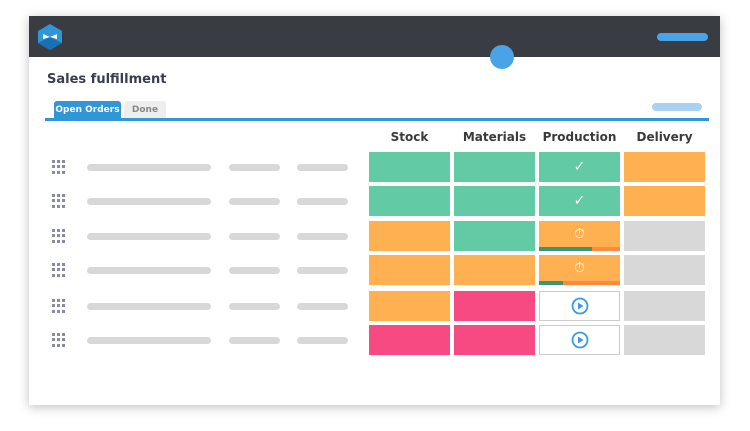 This screenshot has width=750, height=431. Describe the element at coordinates (494, 137) in the screenshot. I see `column-header-materials: Materials` at that location.